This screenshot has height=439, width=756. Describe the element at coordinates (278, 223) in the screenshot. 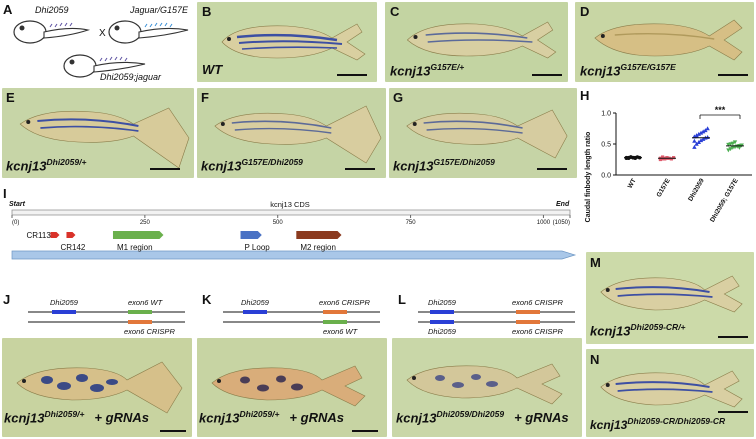

I see `cds-tick-label: 500` at that location.